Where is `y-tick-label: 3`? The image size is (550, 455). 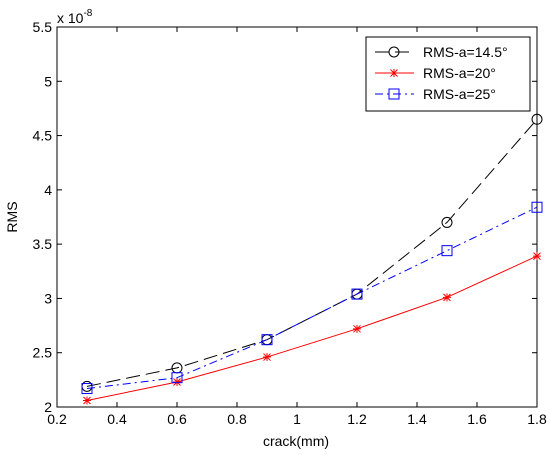 y-tick-label: 3 is located at coordinates (48, 298).